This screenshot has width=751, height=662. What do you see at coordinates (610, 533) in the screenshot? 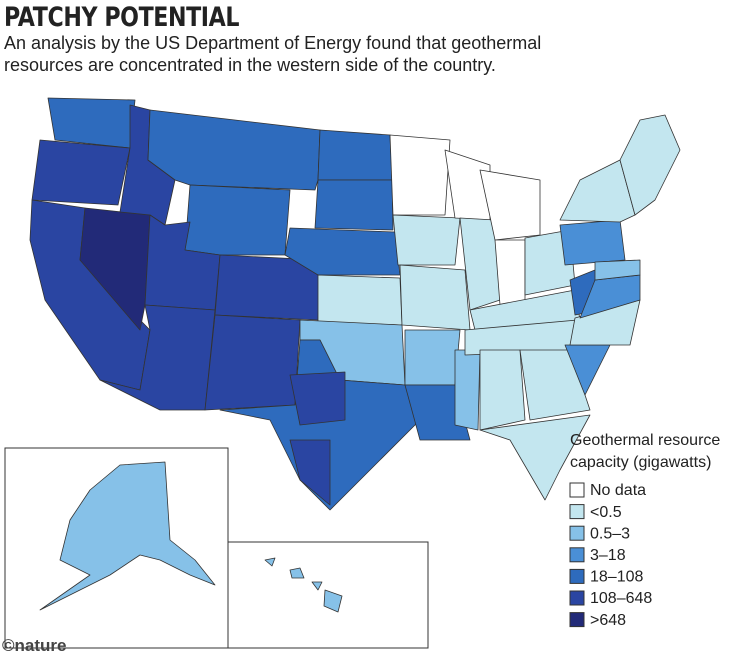
I see `legend-label: 0.5–3` at bounding box center [610, 533].